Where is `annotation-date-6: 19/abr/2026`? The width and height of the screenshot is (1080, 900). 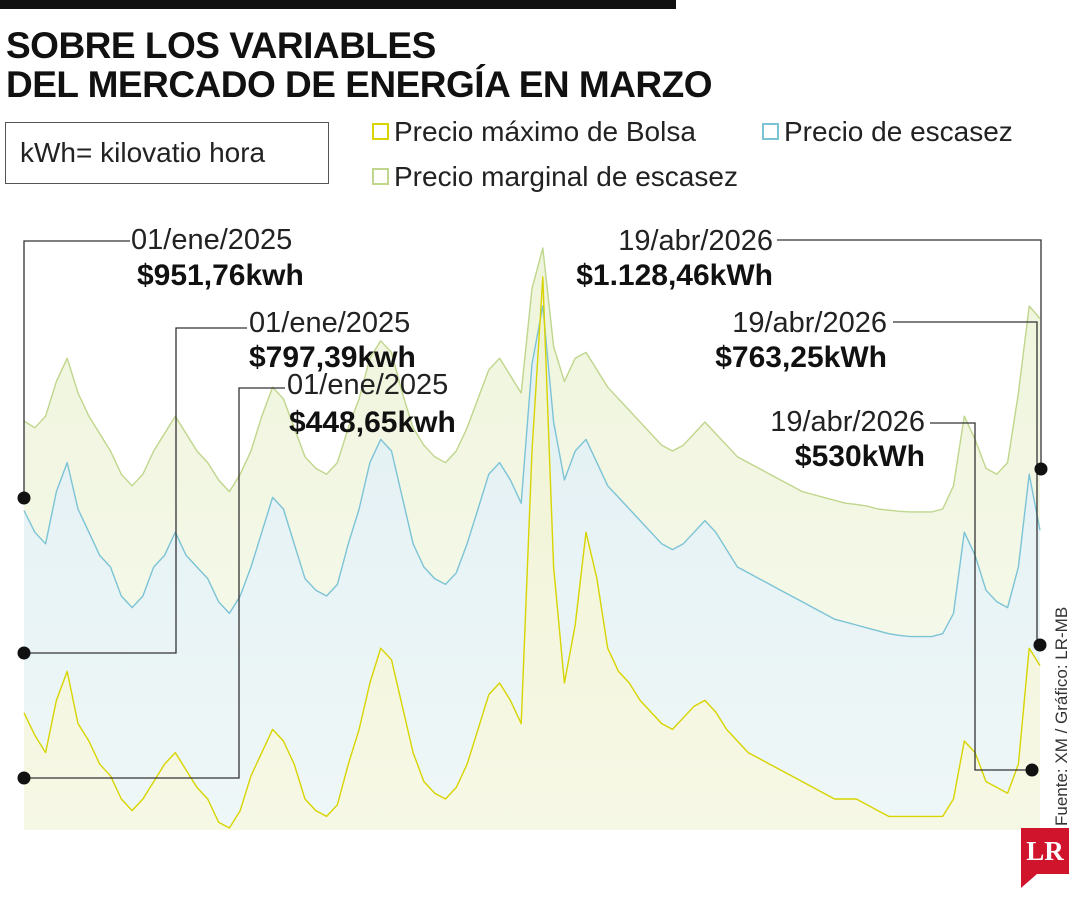
annotation-date-6: 19/abr/2026 is located at coordinates (847, 422).